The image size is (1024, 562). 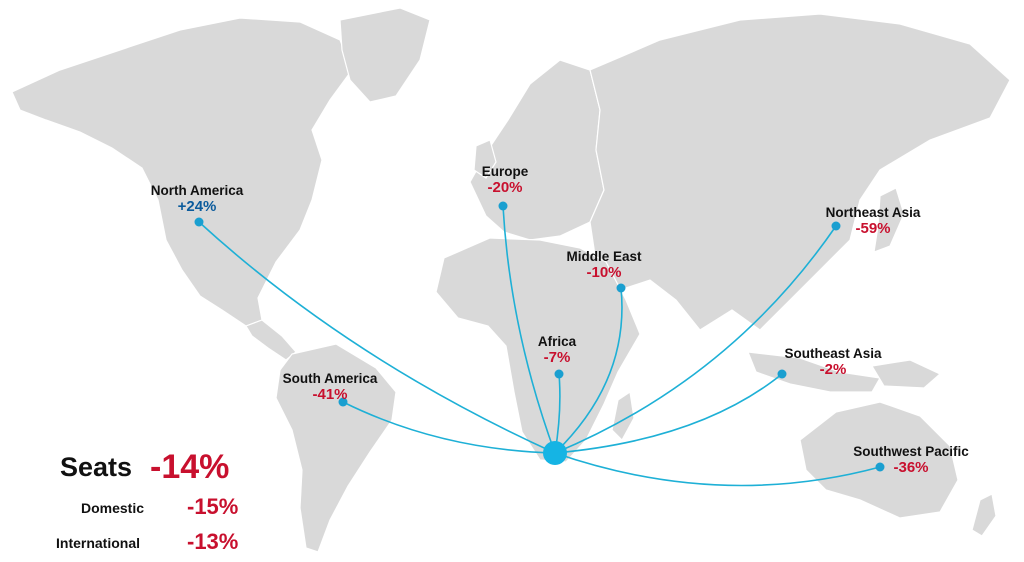 I want to click on label-south-america: South America -41%, so click(x=330, y=387).